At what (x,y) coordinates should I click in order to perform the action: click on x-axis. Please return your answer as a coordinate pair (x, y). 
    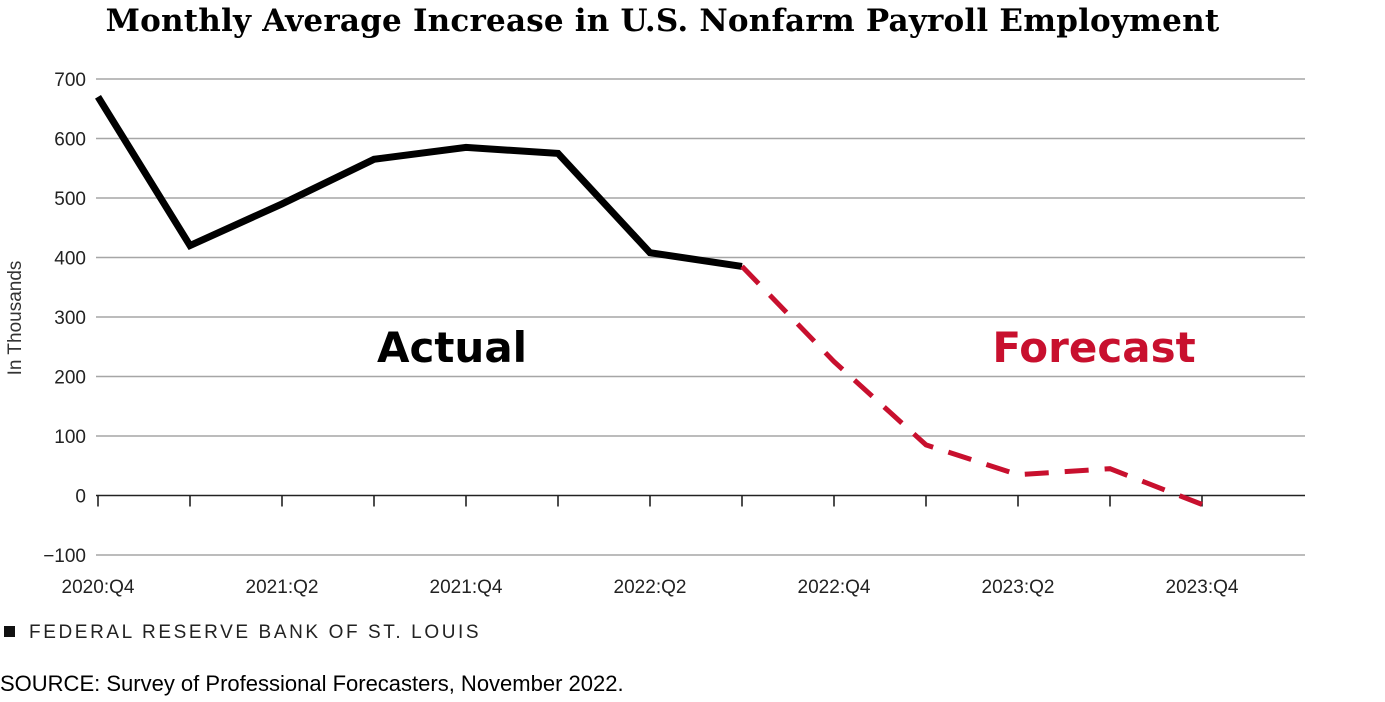
    Looking at the image, I should click on (700, 500).